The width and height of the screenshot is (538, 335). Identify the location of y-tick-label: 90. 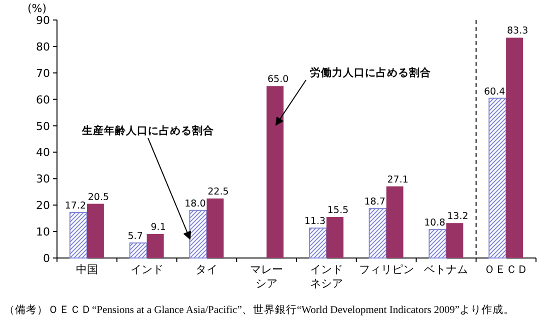
(43, 20).